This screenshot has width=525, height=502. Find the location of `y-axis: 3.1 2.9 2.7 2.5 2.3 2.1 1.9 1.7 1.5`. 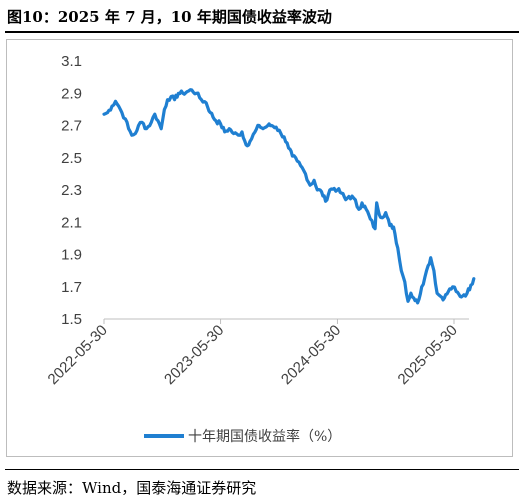

y-axis: 3.1 2.9 2.7 2.5 2.3 2.1 1.9 1.7 1.5 is located at coordinates (71, 190).